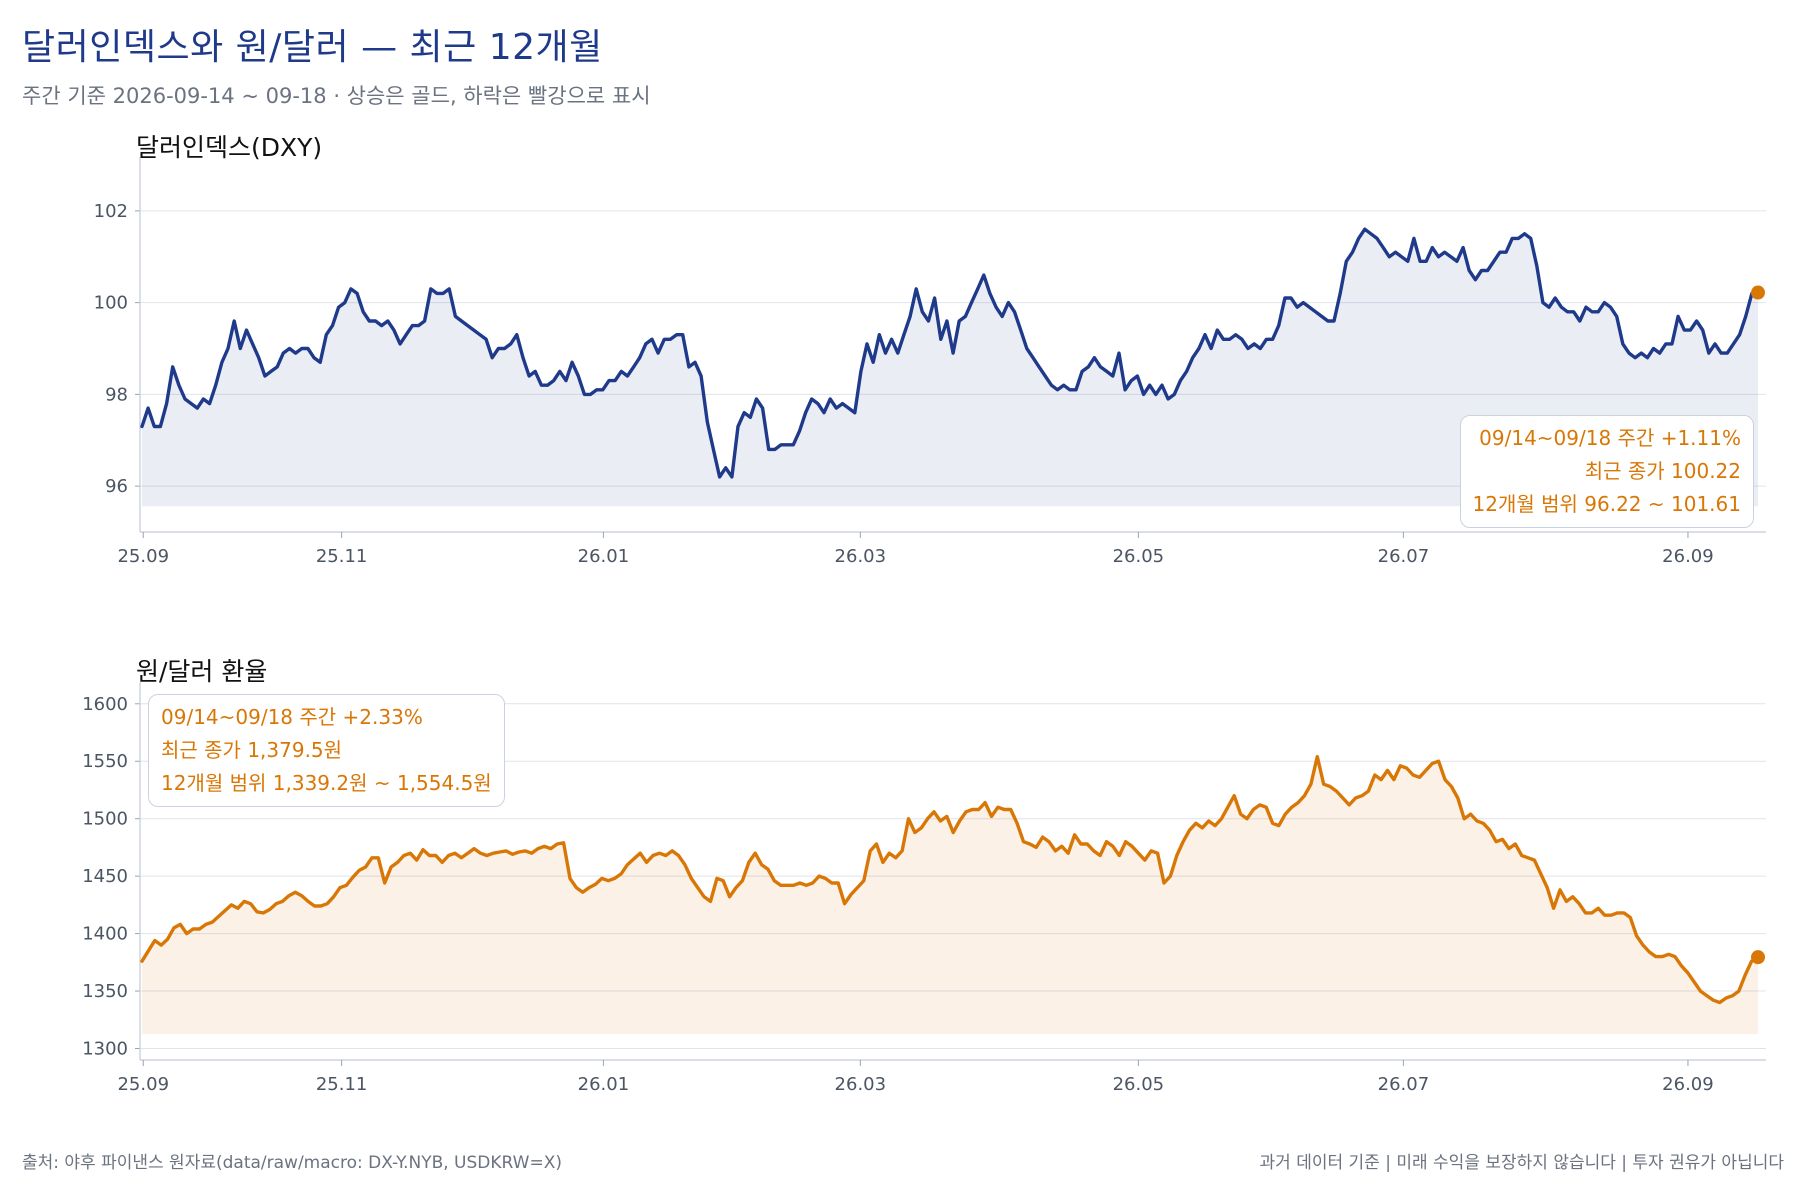  What do you see at coordinates (1758, 292) in the screenshot?
I see `dxy-last-point-marker` at bounding box center [1758, 292].